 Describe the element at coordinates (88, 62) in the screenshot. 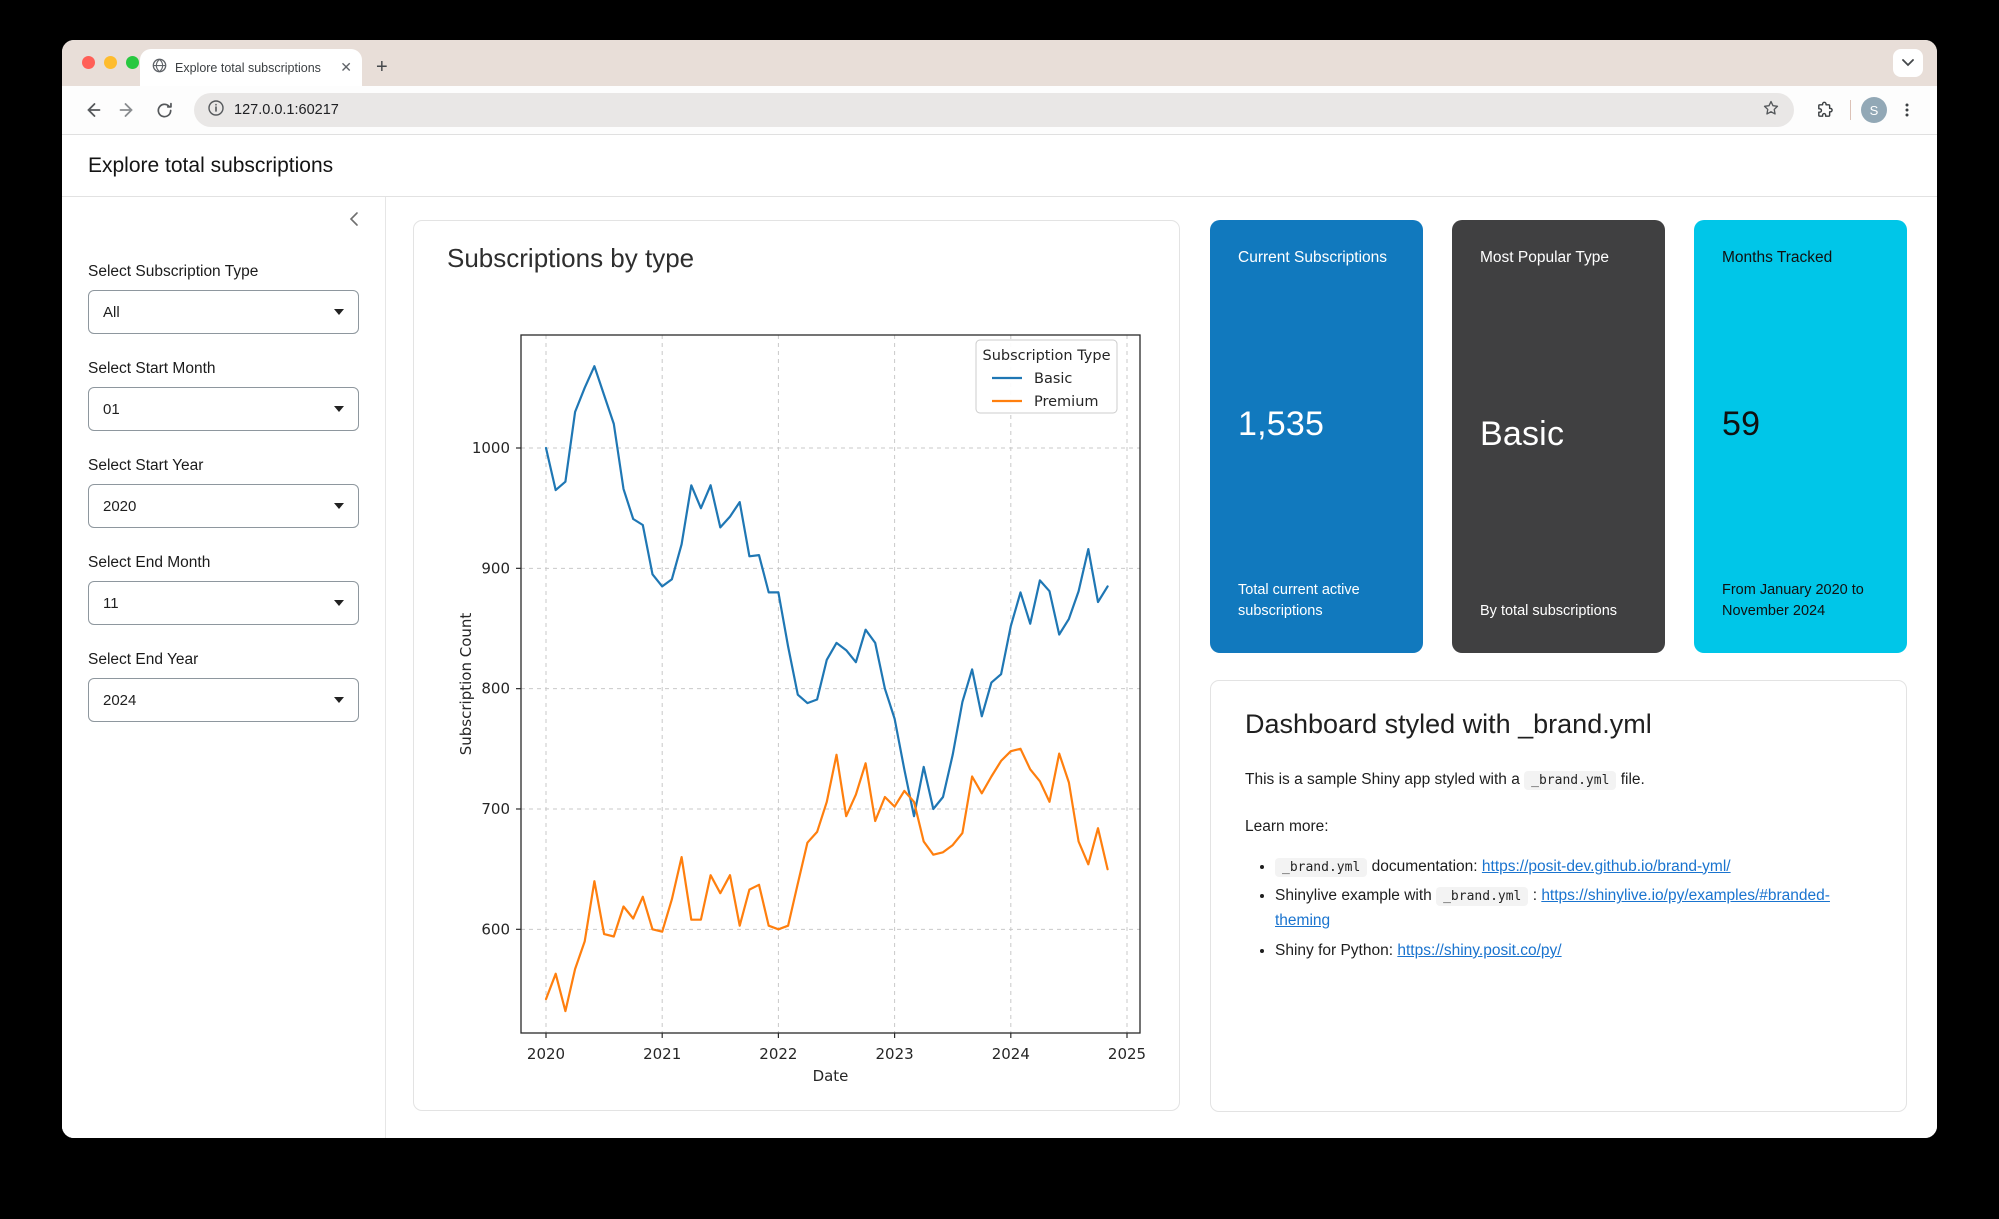

I see `close-window-button` at that location.